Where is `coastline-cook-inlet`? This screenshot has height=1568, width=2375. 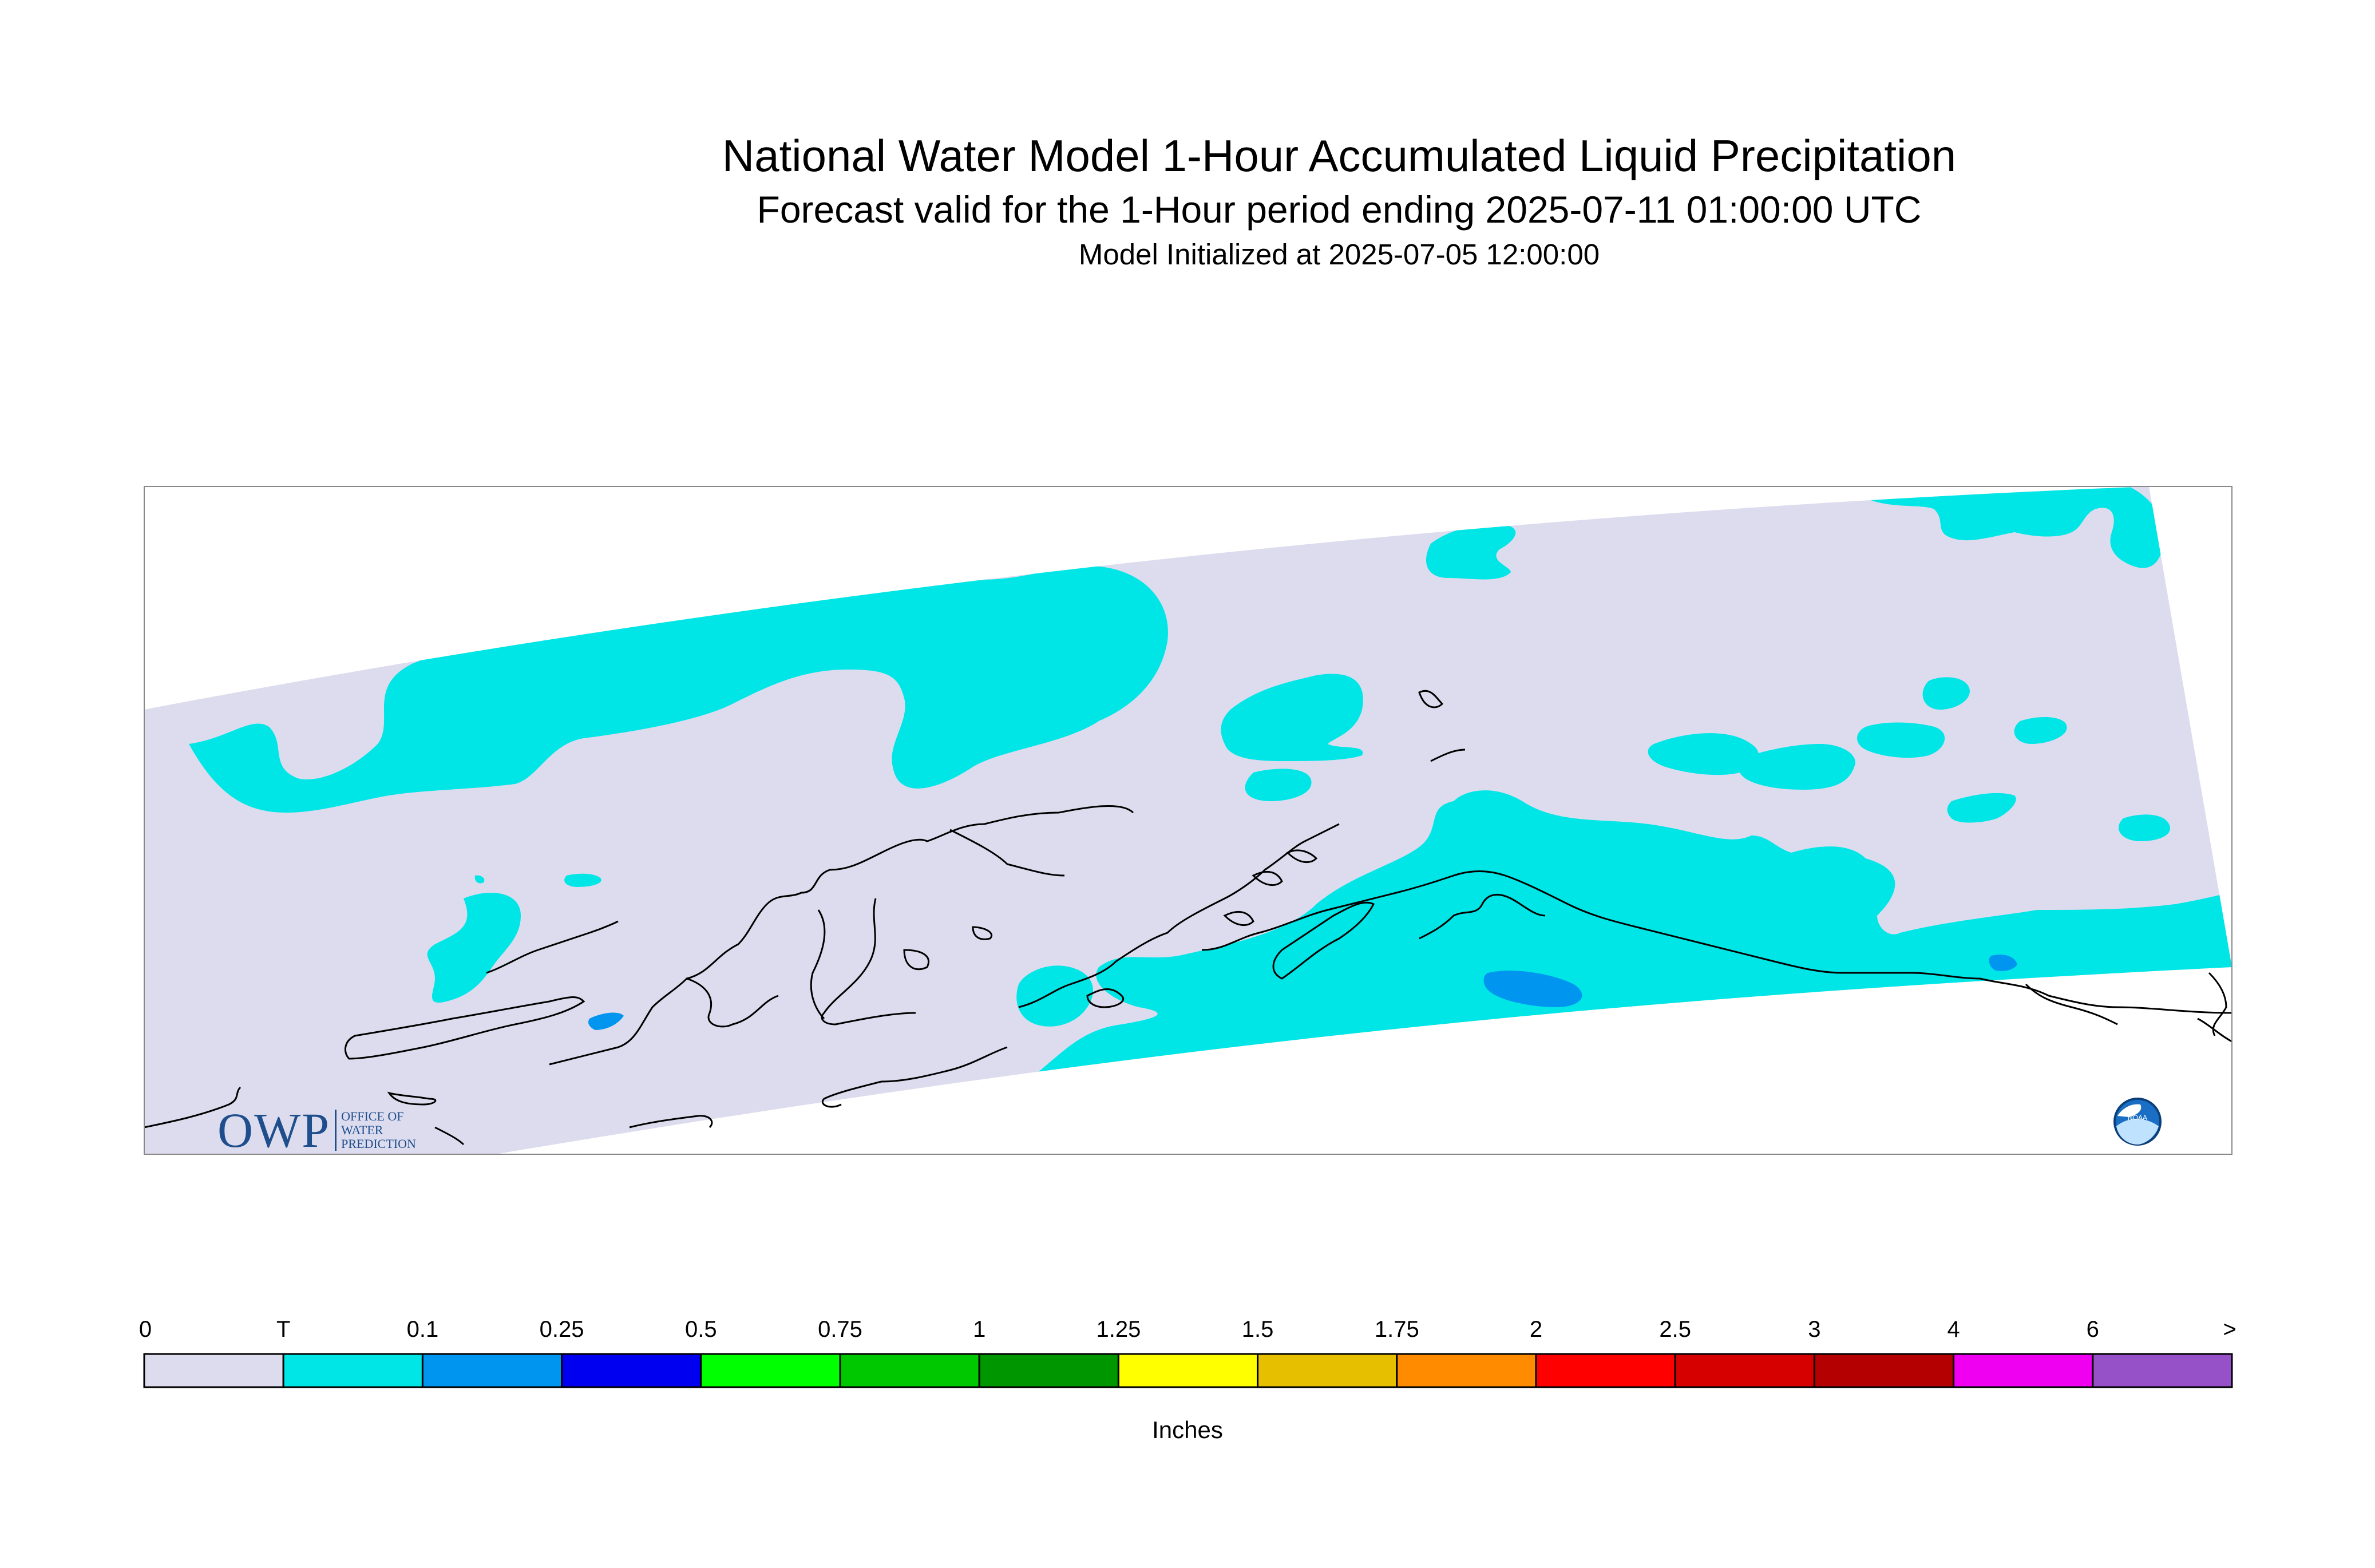 coastline-cook-inlet is located at coordinates (1179, 915).